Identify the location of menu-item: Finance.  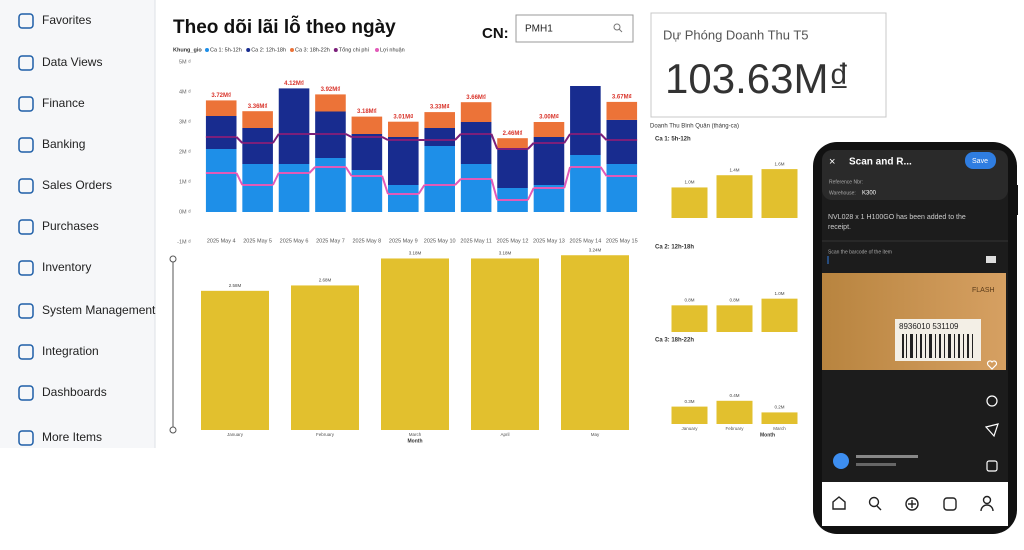
(51, 104).